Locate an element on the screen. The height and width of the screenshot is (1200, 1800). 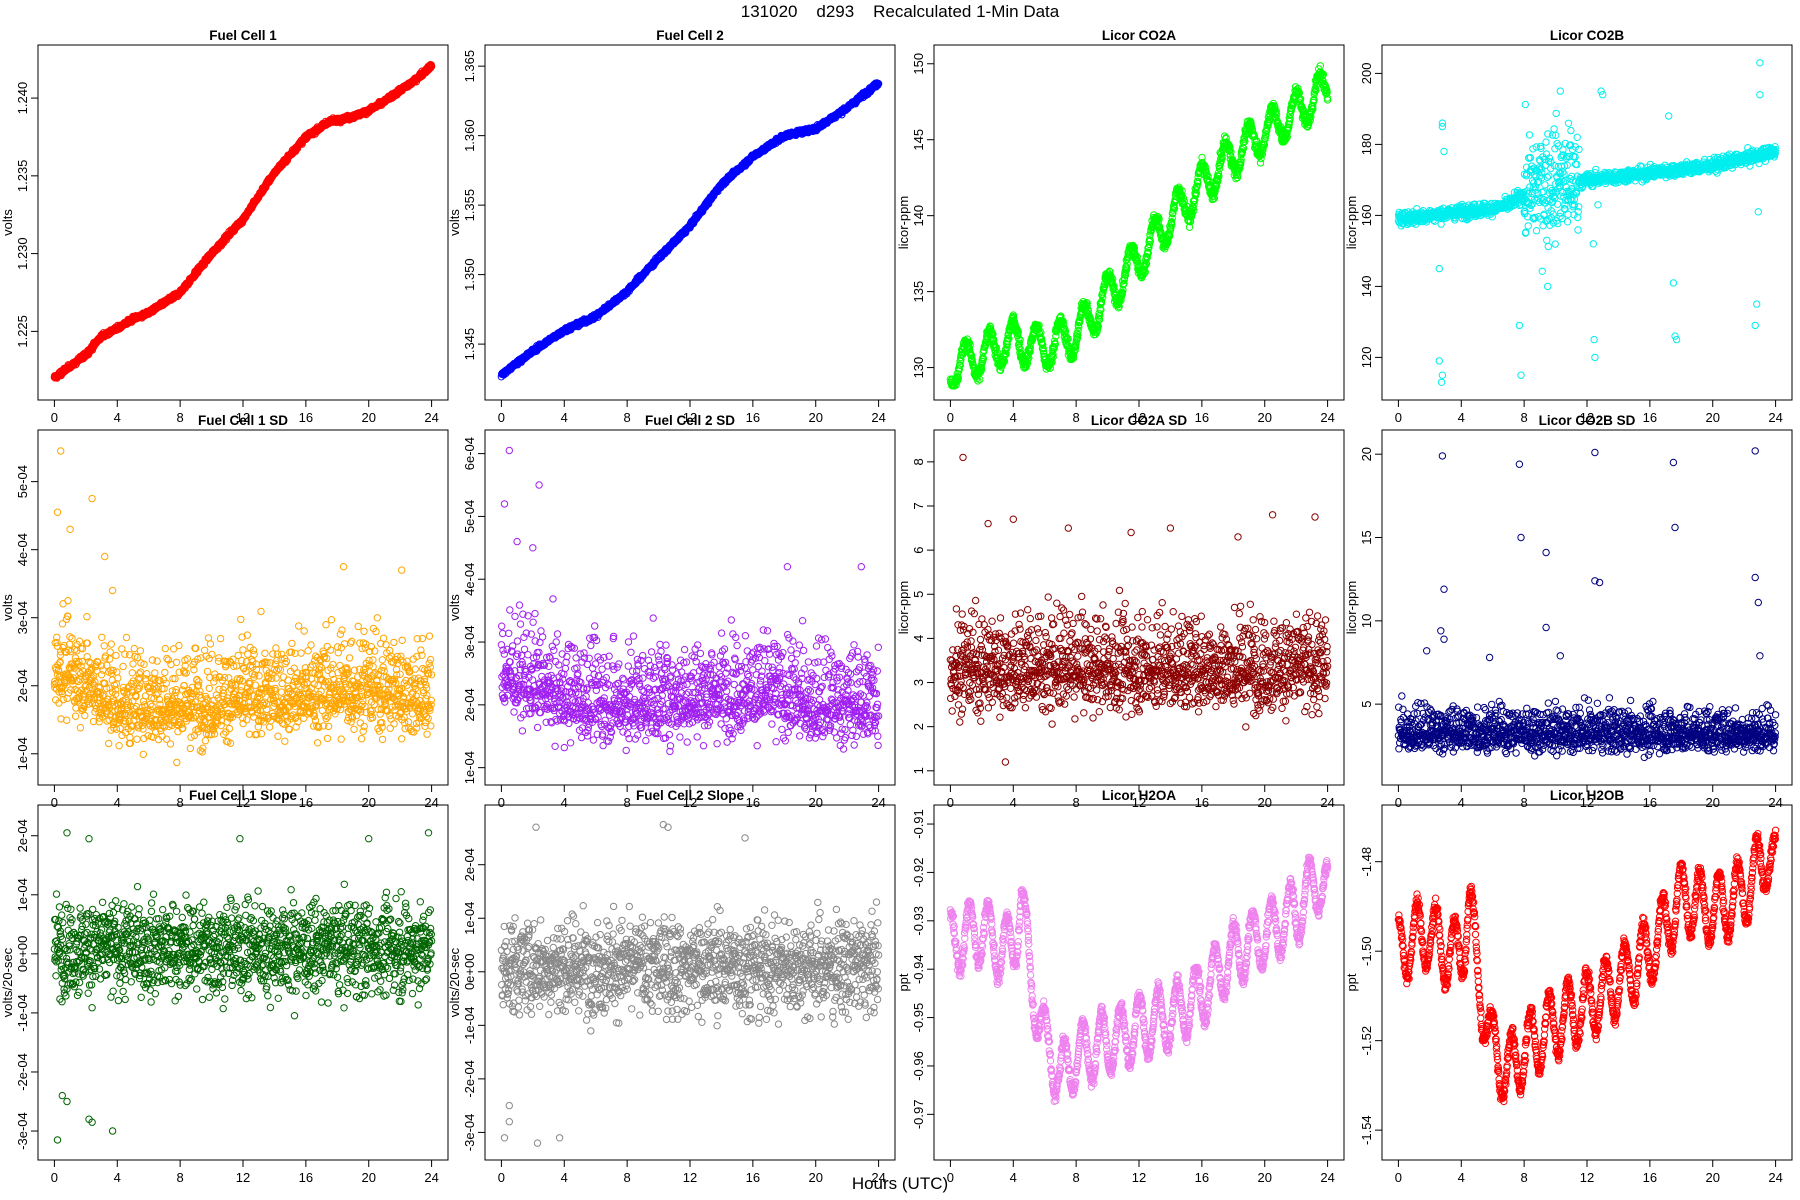
y-tick-label: 180 is located at coordinates (1366, 145).